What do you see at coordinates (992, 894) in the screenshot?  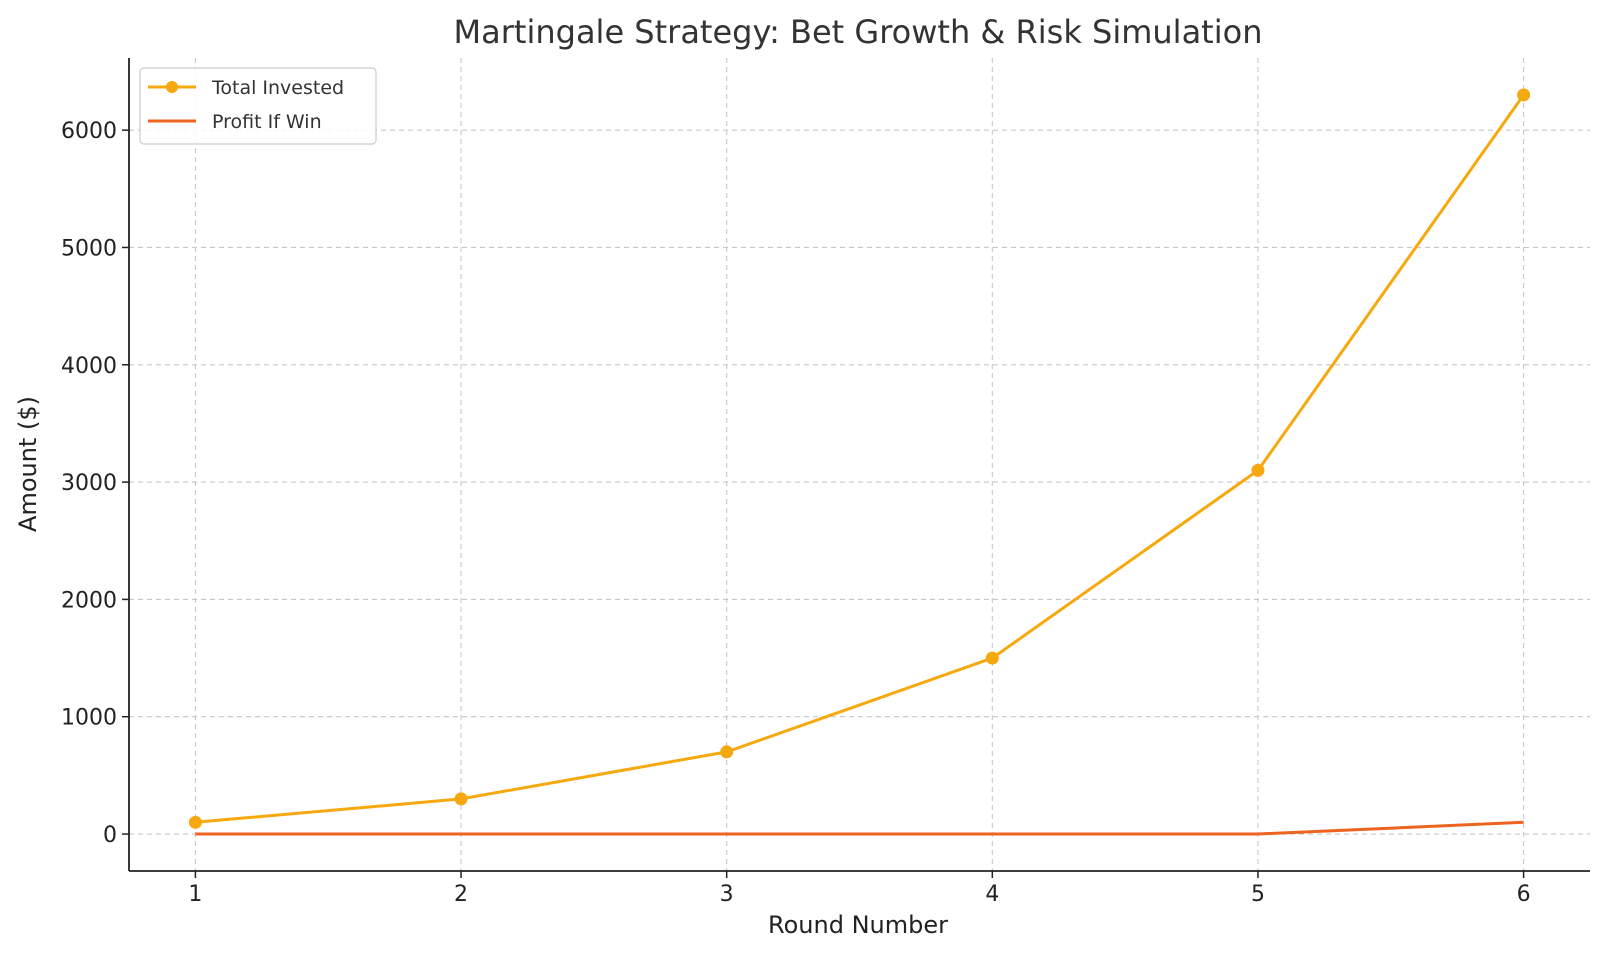 I see `x-tick-label: 4` at bounding box center [992, 894].